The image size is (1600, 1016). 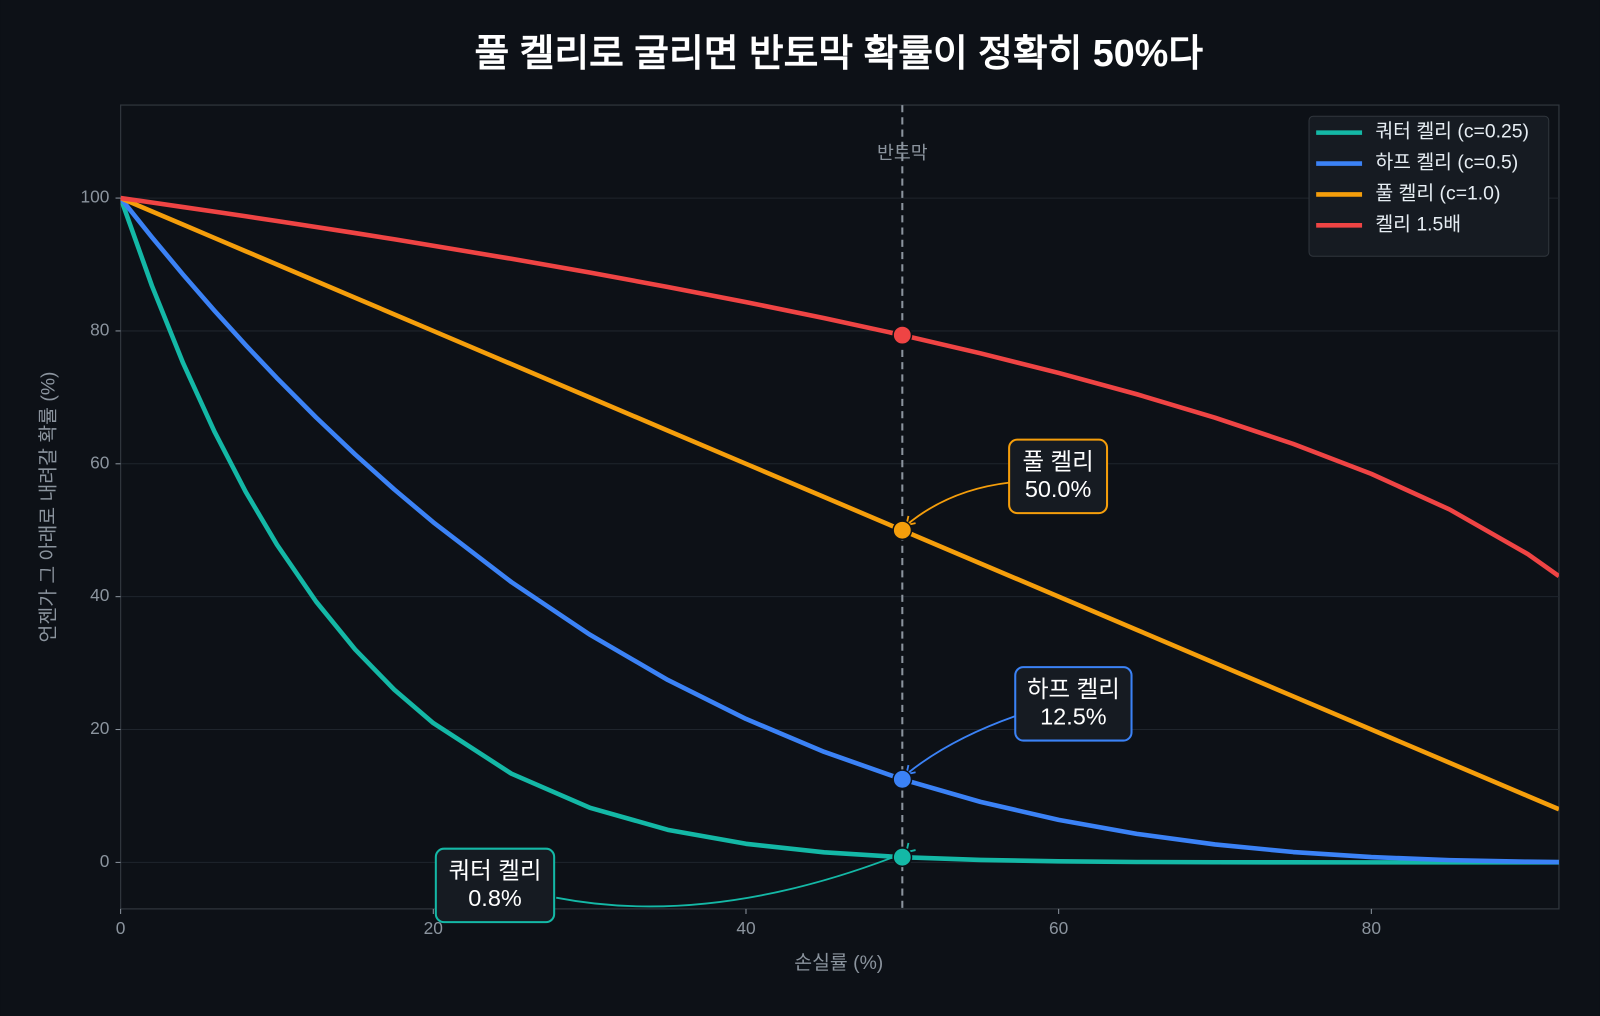 I want to click on annotation-text: 0.8%, so click(x=495, y=898).